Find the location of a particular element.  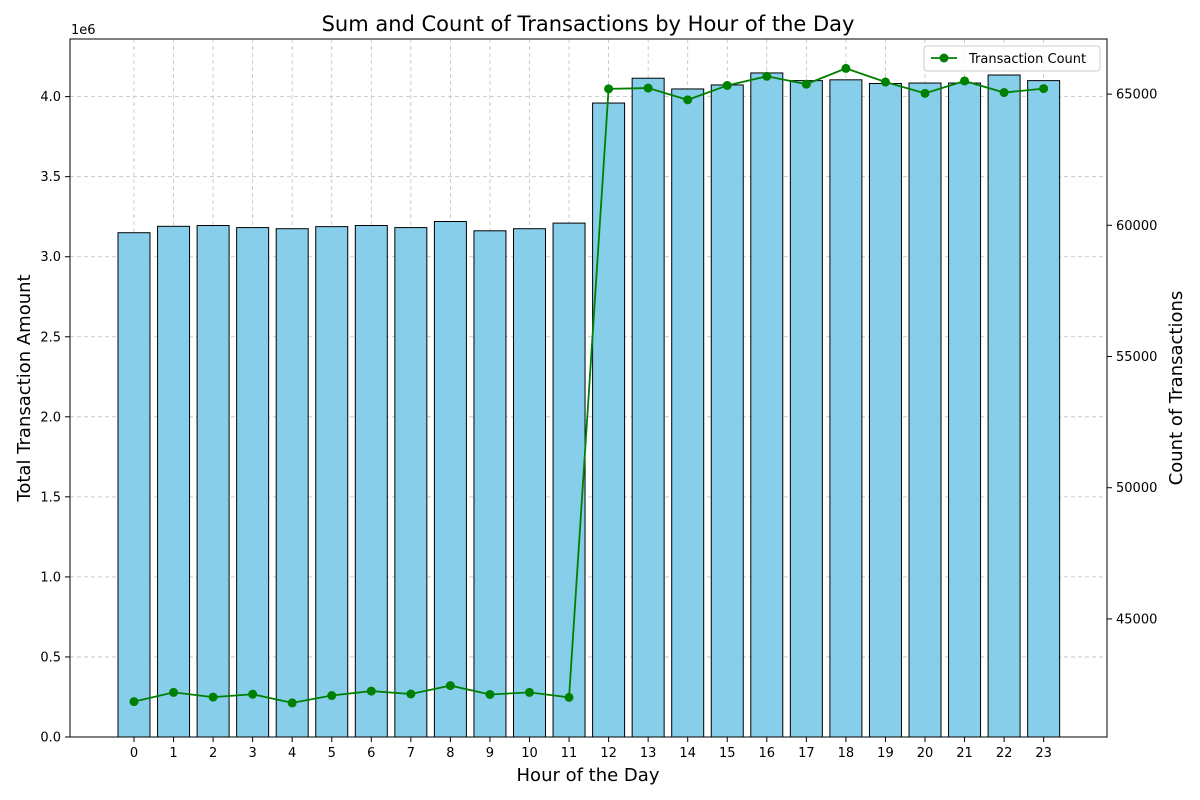

legend-box is located at coordinates (1012, 58).